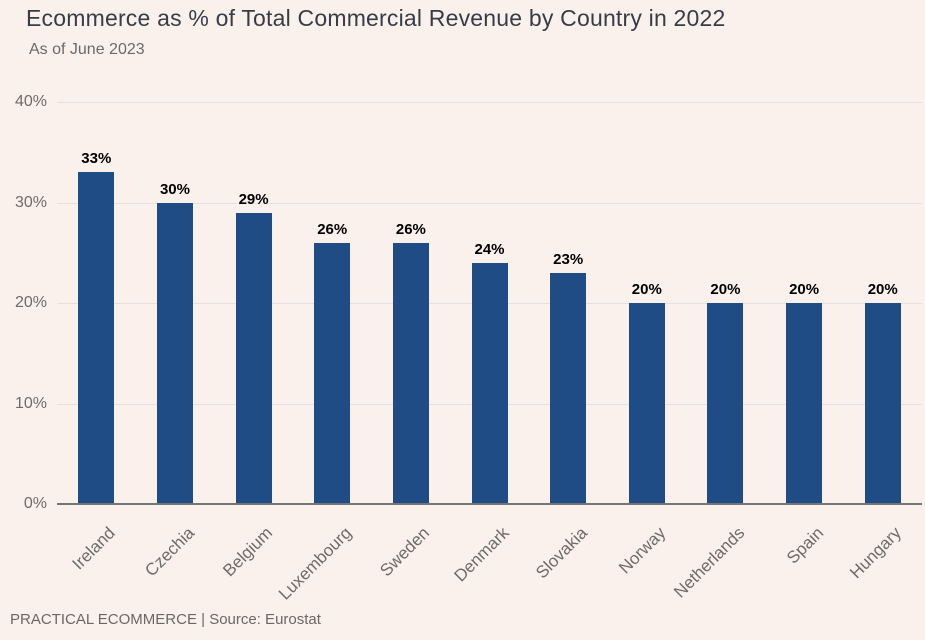 The image size is (925, 640). What do you see at coordinates (169, 552) in the screenshot?
I see `x-axis-label: Czechia` at bounding box center [169, 552].